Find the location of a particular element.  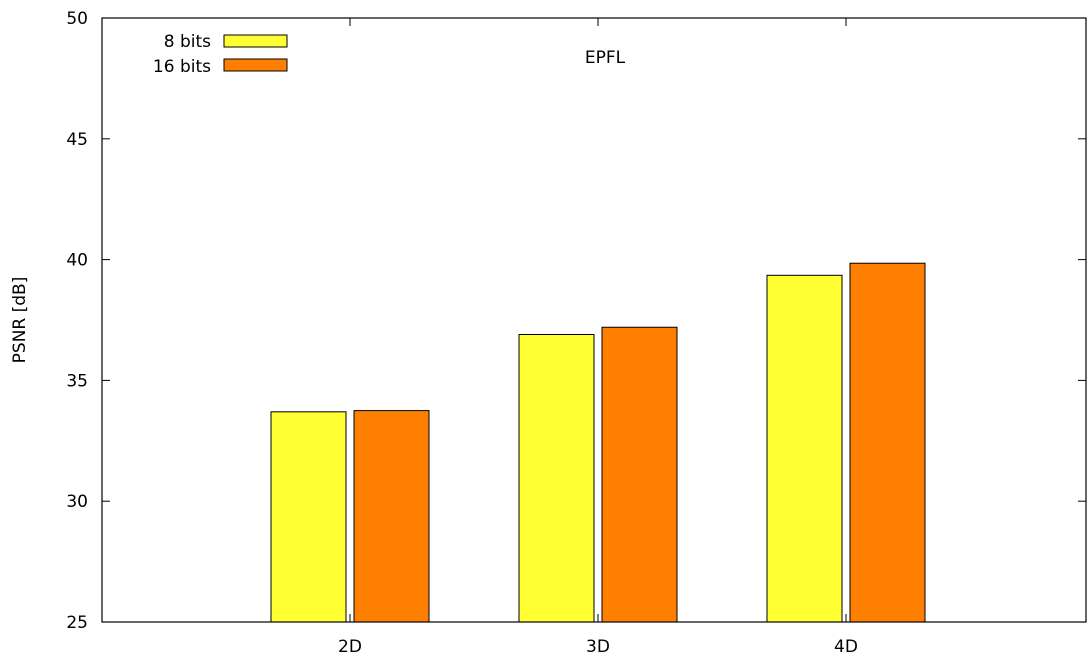

x-tick-labels: 2D 3D 4D is located at coordinates (598, 647).